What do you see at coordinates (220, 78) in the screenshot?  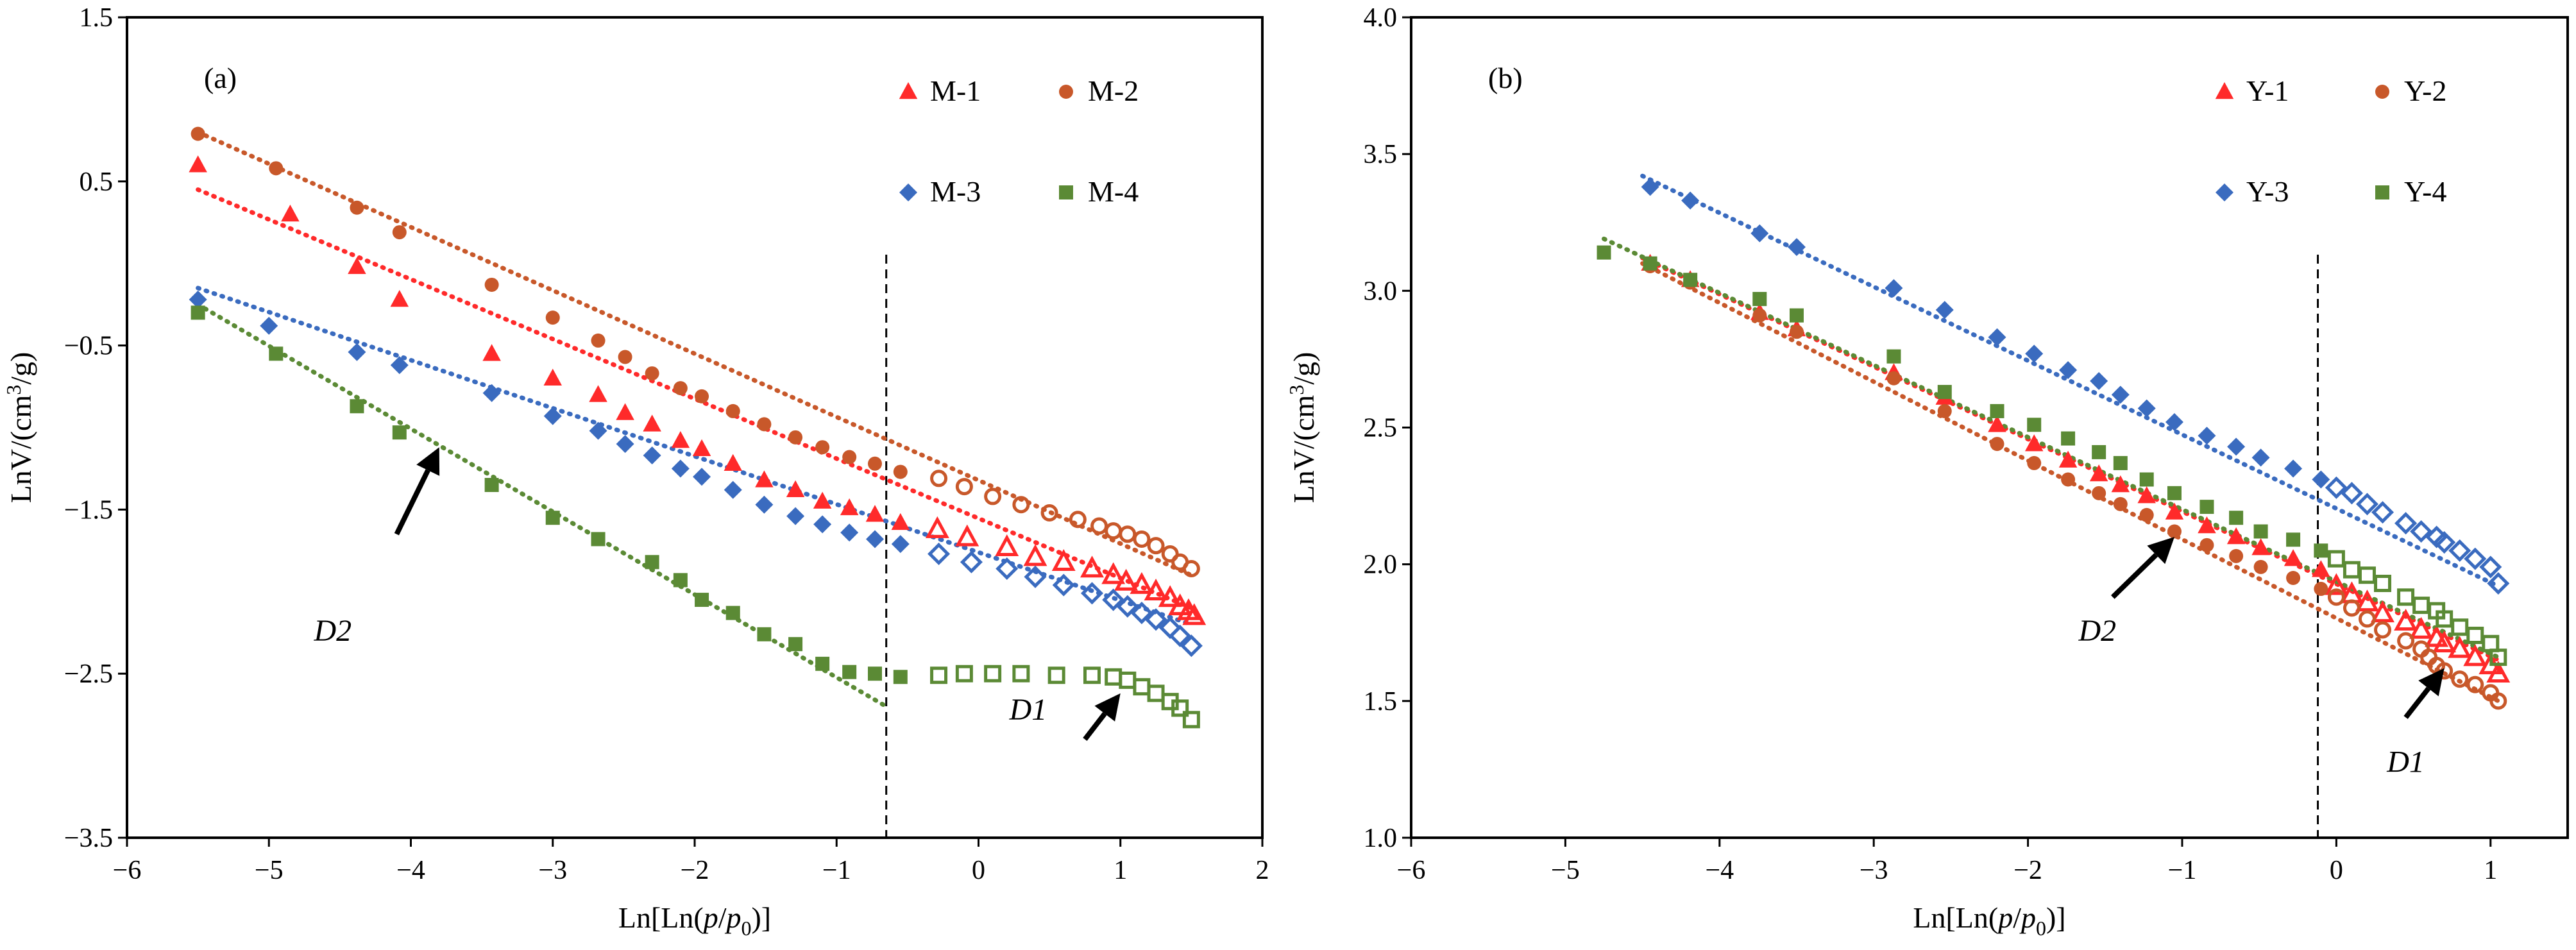 I see `panel-label: (a)` at bounding box center [220, 78].